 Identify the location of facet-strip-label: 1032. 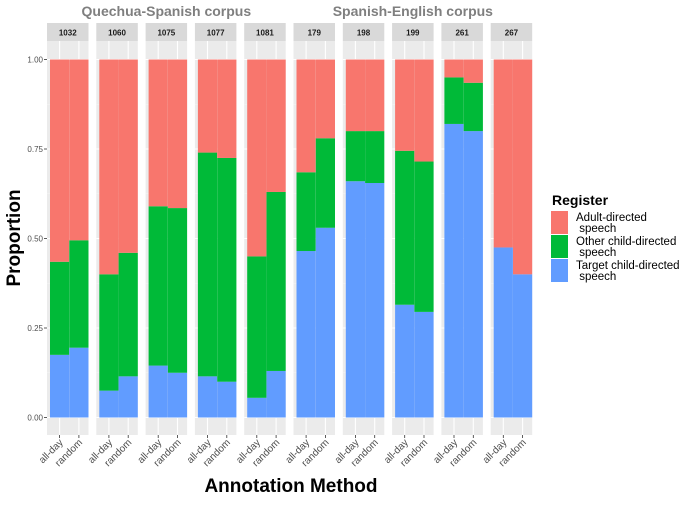
(68, 33).